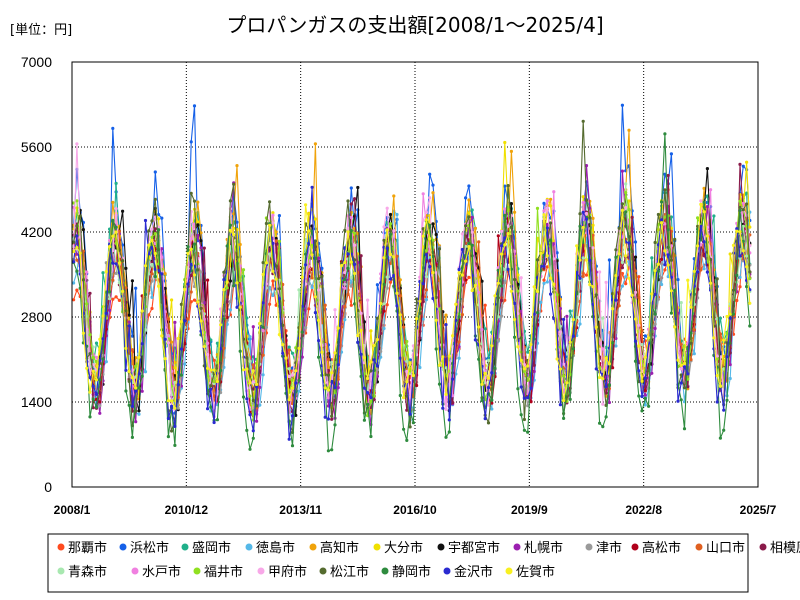  Describe the element at coordinates (699, 547) in the screenshot. I see `legend-marker` at that location.